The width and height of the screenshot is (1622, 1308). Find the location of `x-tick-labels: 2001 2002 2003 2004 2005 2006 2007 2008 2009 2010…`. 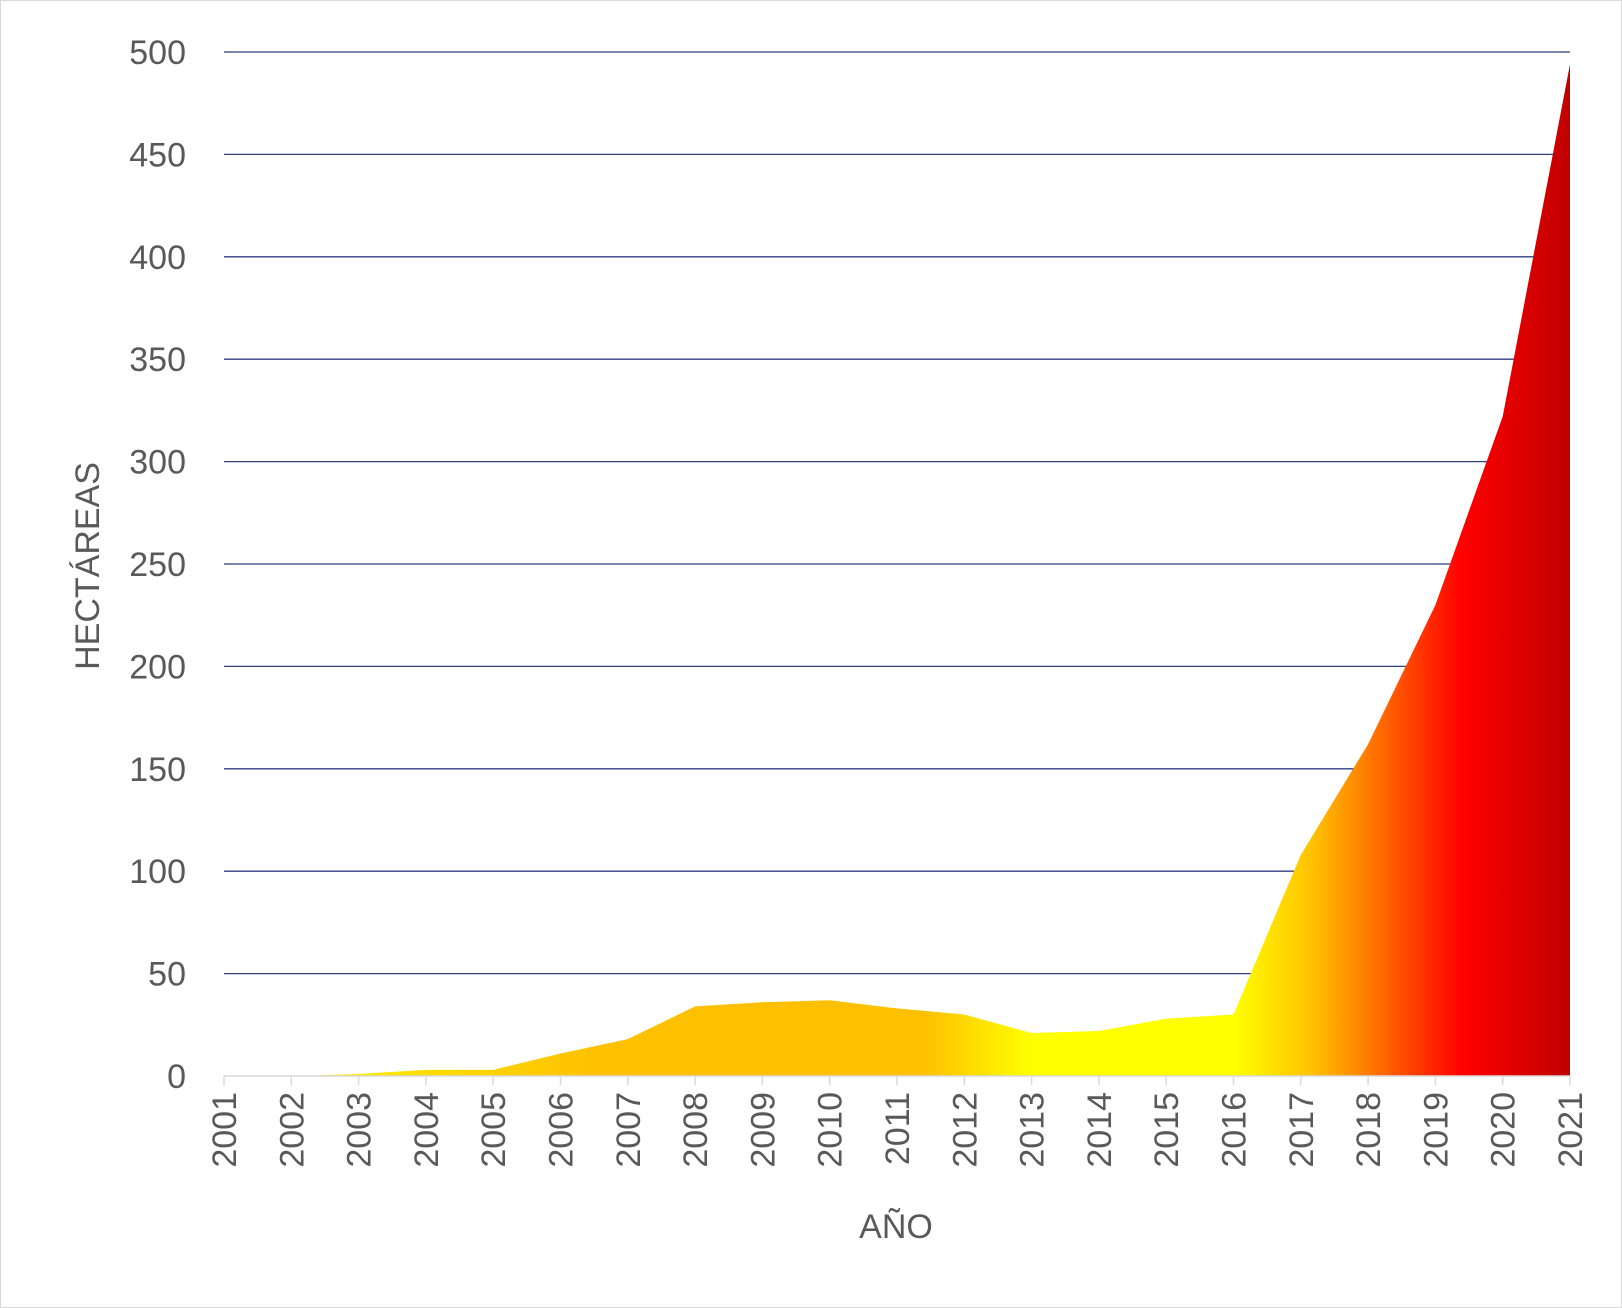

x-tick-labels: 2001 2002 2003 2004 2005 2006 2007 2008 2009 2010… is located at coordinates (898, 1130).